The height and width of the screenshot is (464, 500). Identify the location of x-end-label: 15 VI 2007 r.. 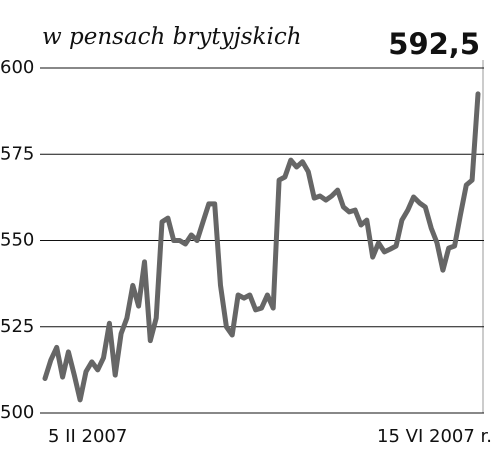
(434, 436).